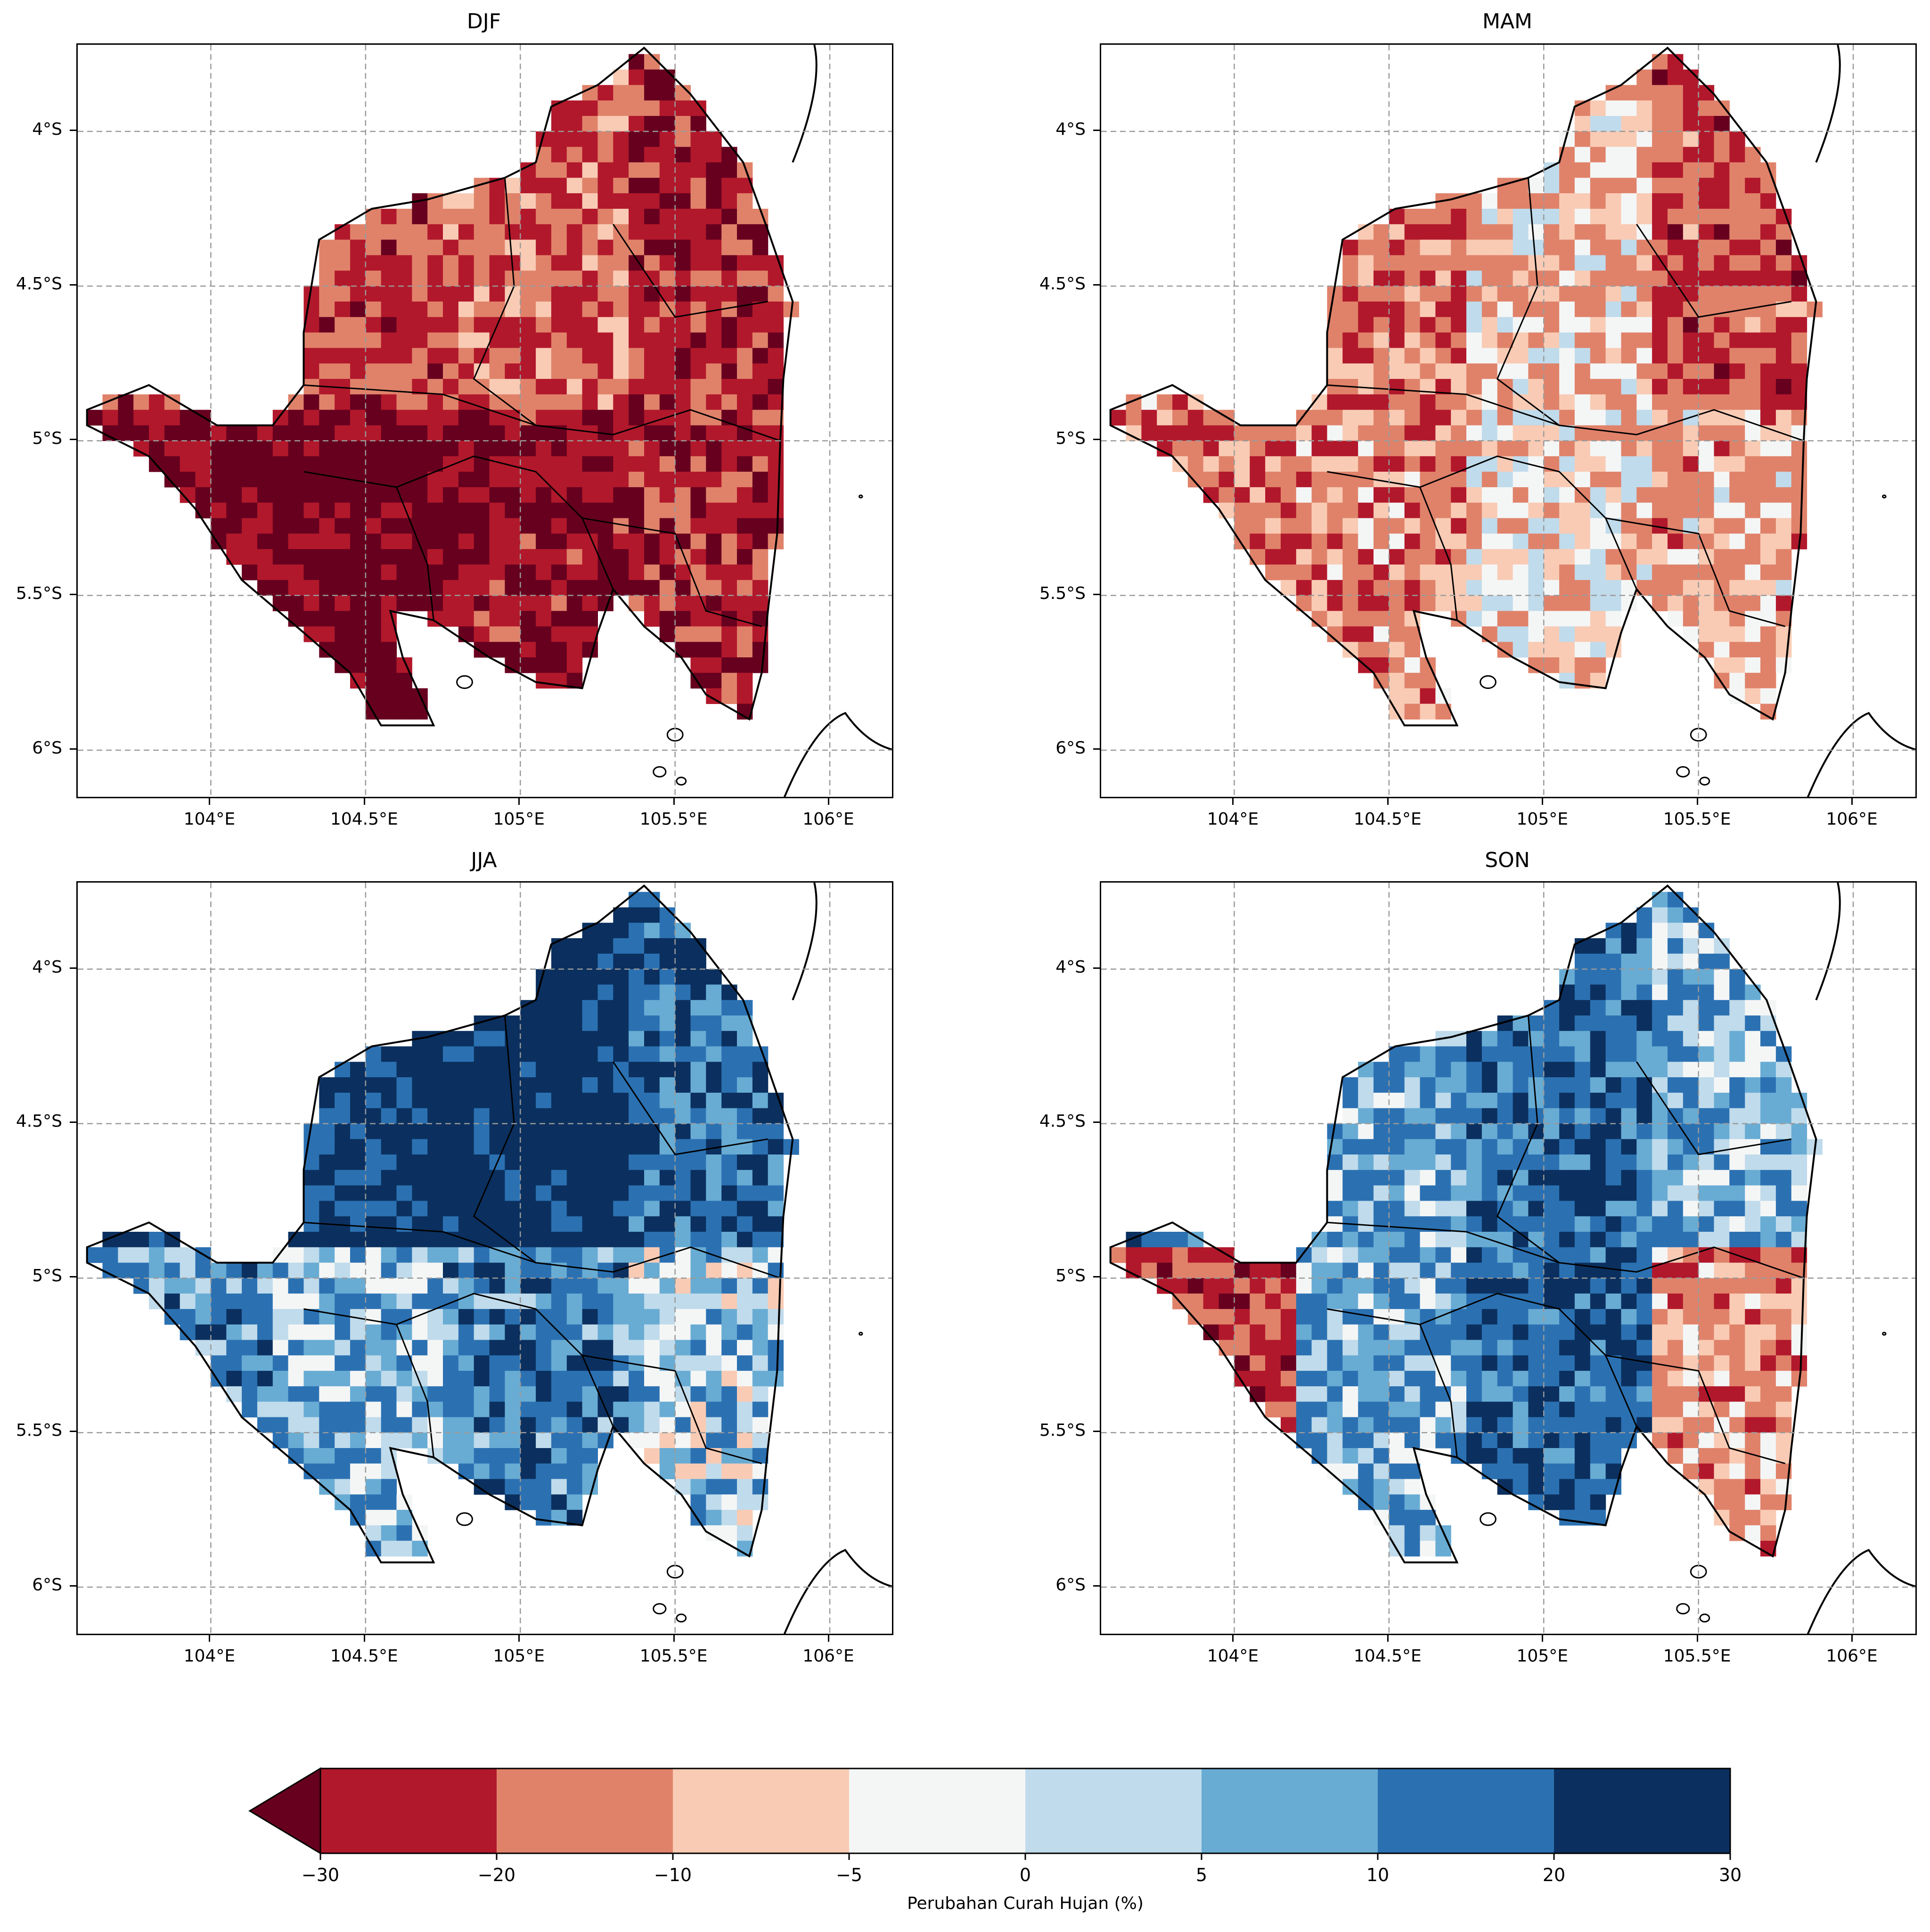 The image size is (1930, 1932). Describe the element at coordinates (364, 1656) in the screenshot. I see `lon-tick-label: 104.5°E` at that location.